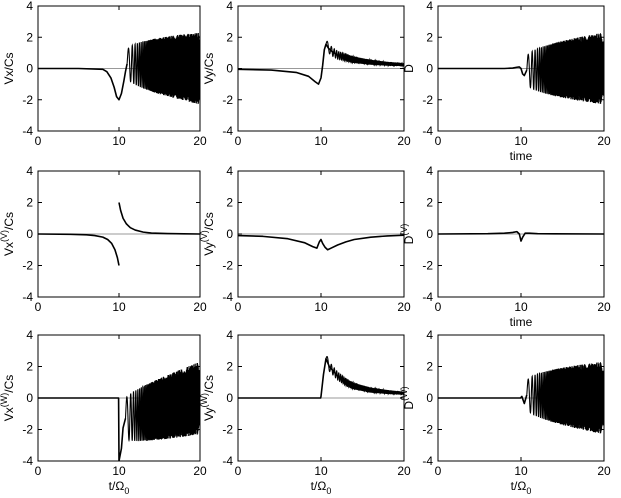 The width and height of the screenshot is (621, 498). I want to click on panel-p32: 0 10 20 -4 -2 0 2 4 Vy(W)/Cs t/Ω0, so click(305, 412).